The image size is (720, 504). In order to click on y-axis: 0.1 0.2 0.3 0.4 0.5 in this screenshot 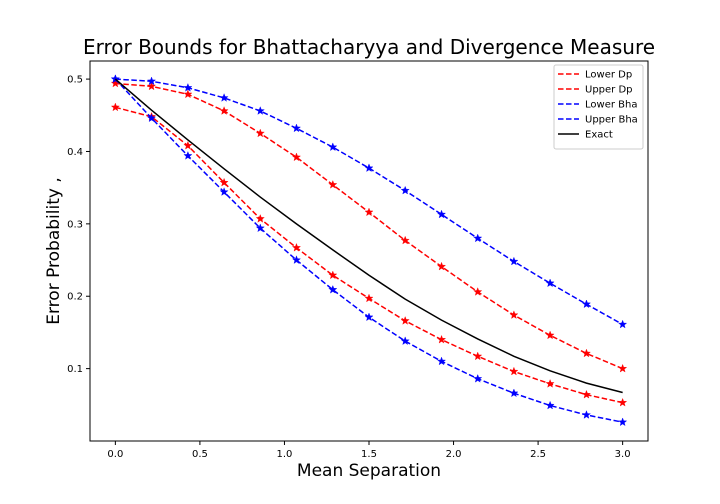, I will do `click(78, 225)`.